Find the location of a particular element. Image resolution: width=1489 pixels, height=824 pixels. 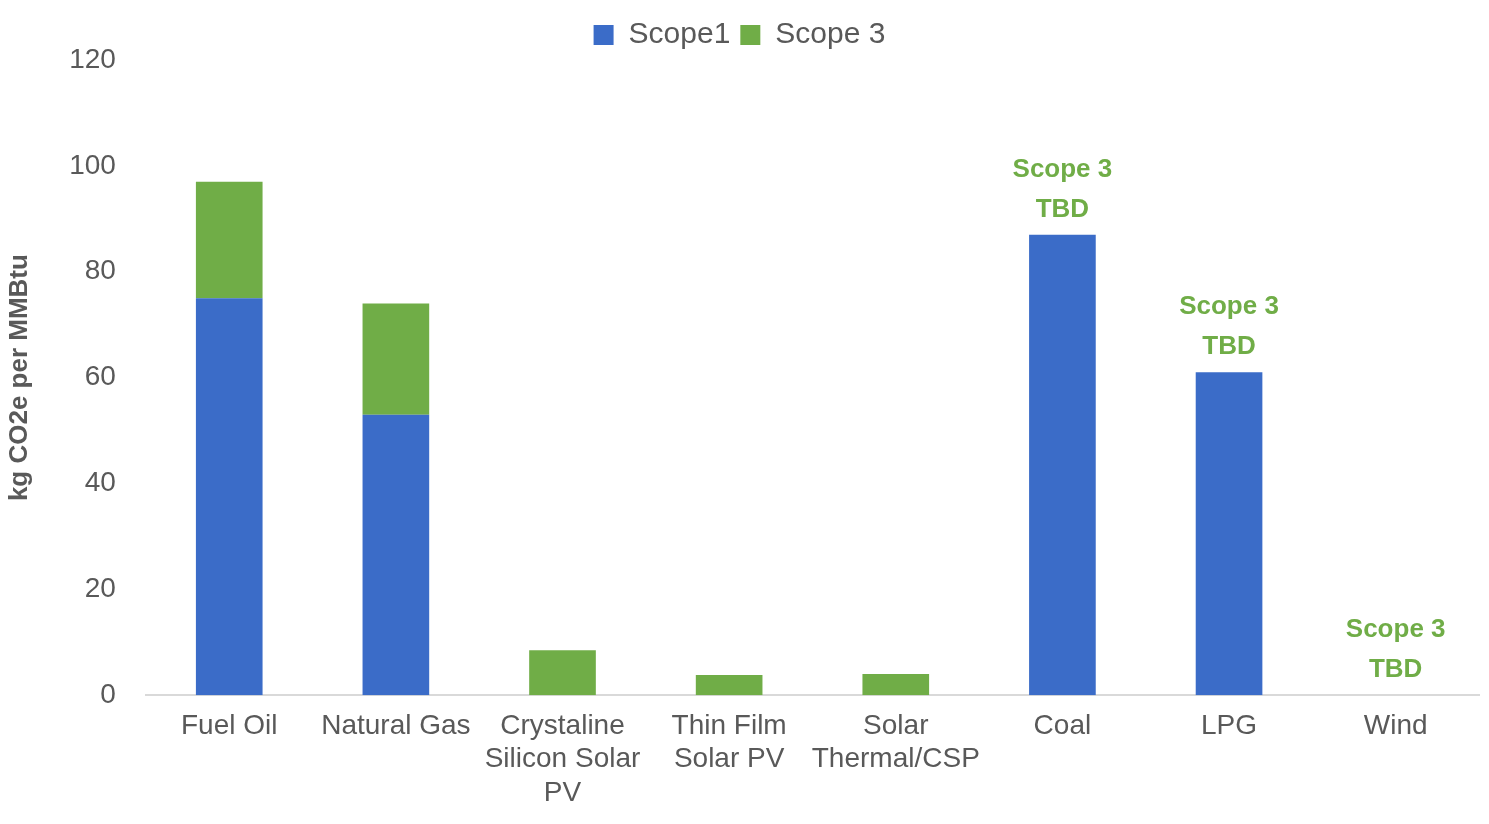

y-tick-label: 100 is located at coordinates (92, 164).